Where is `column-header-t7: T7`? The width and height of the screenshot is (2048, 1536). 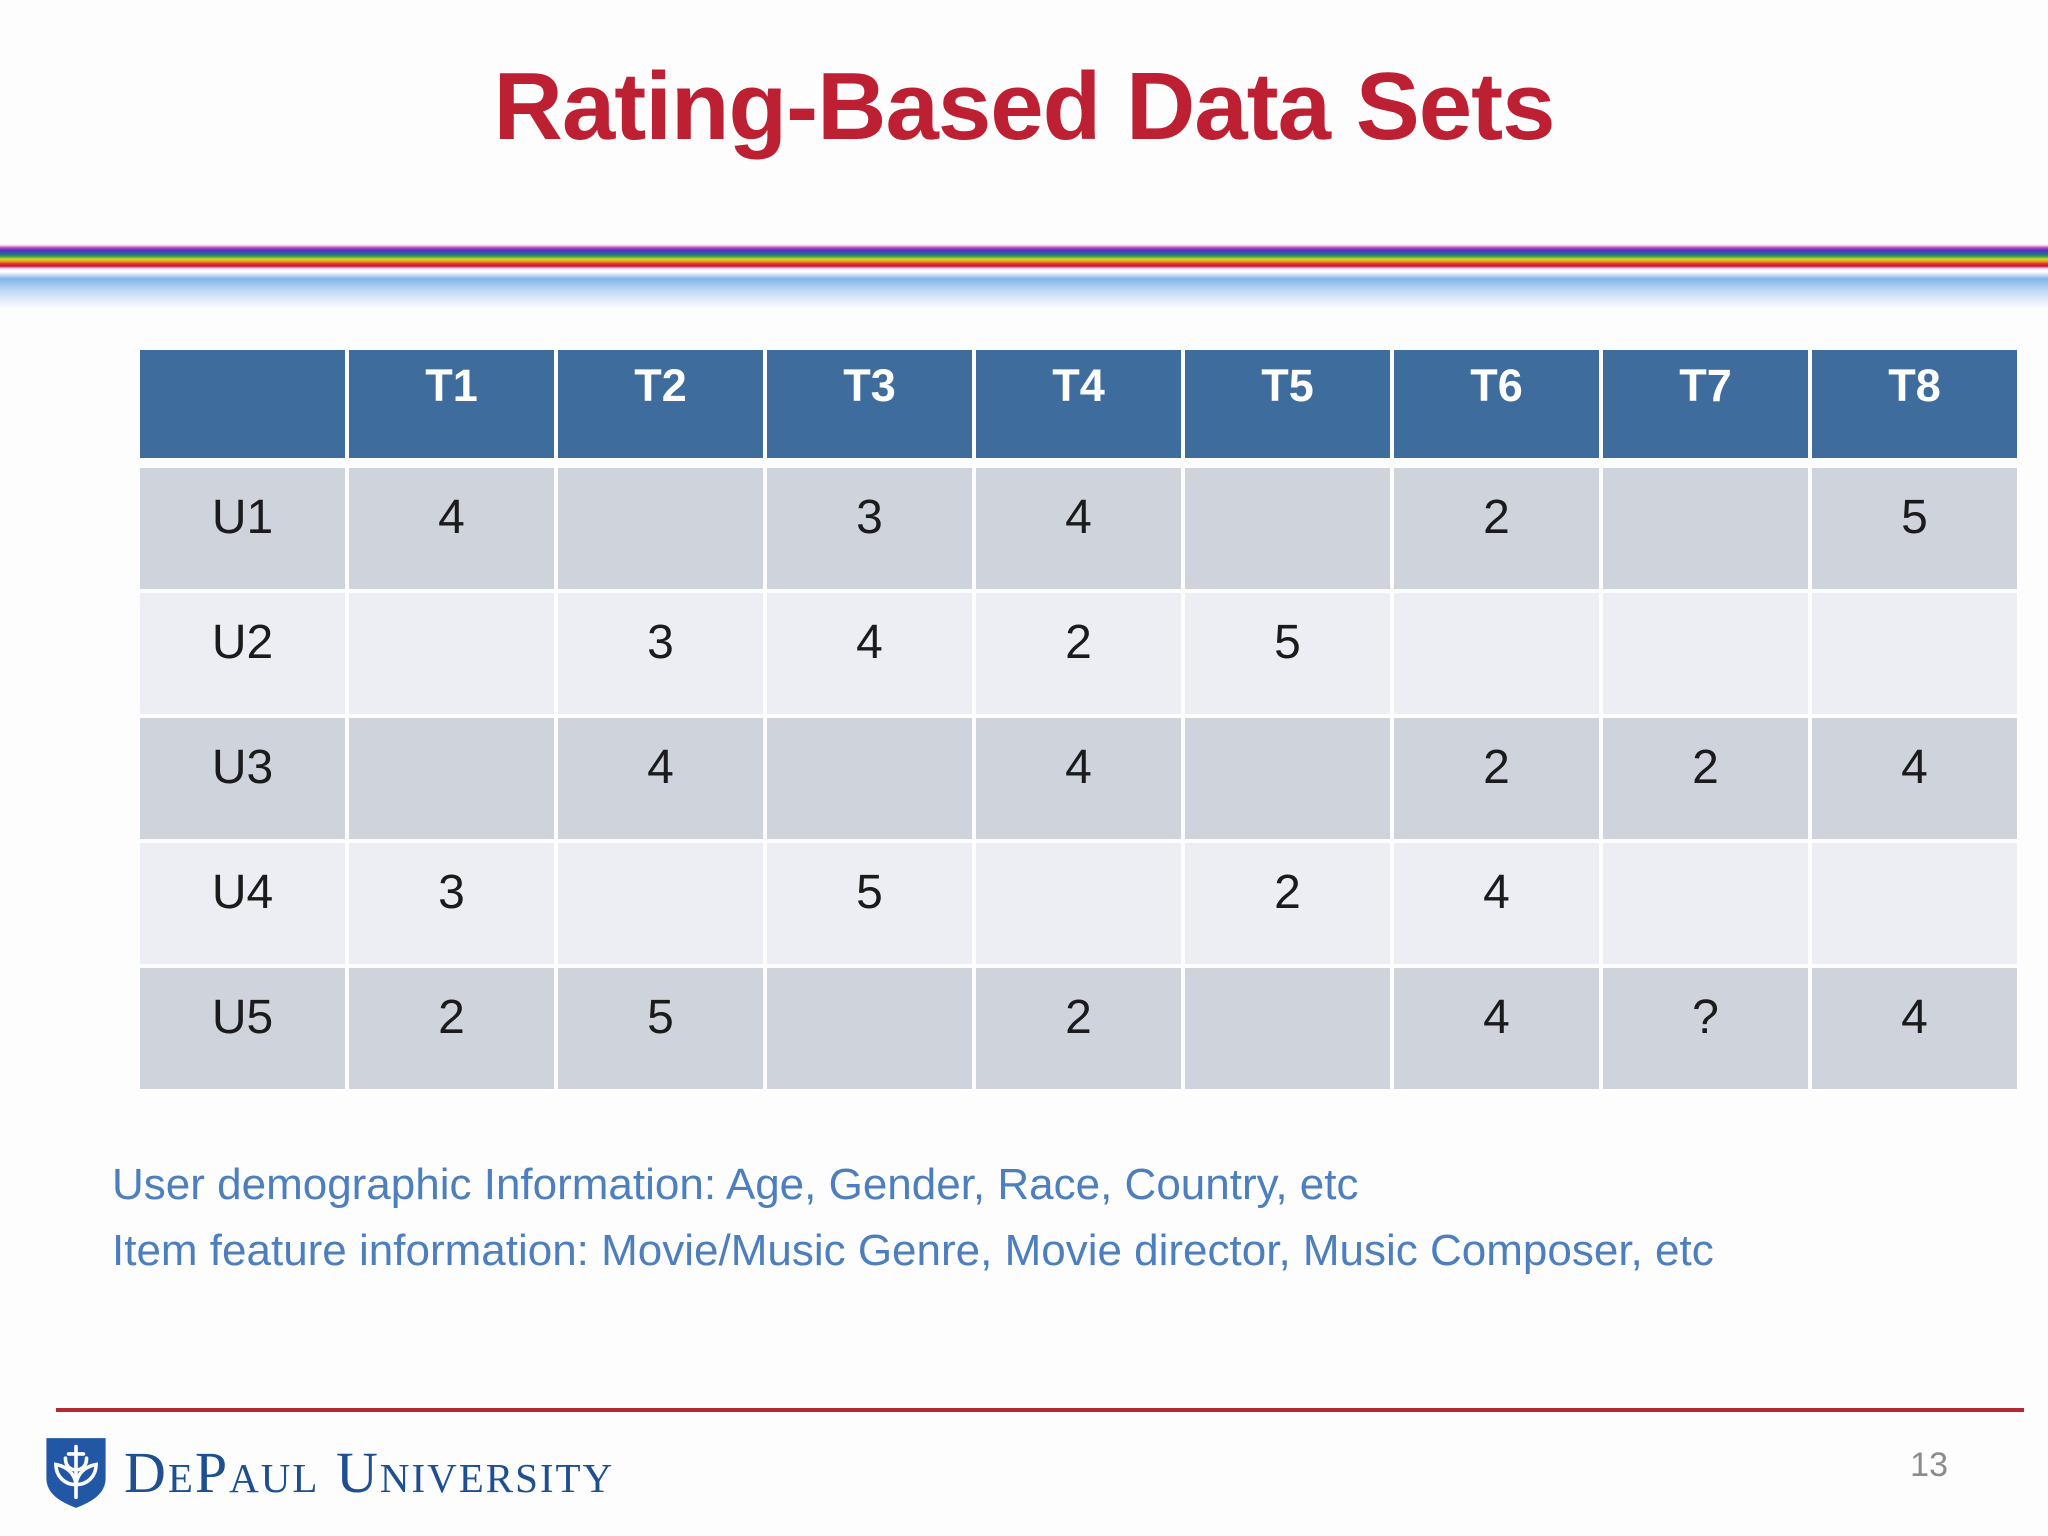
column-header-t7: T7 is located at coordinates (1705, 407).